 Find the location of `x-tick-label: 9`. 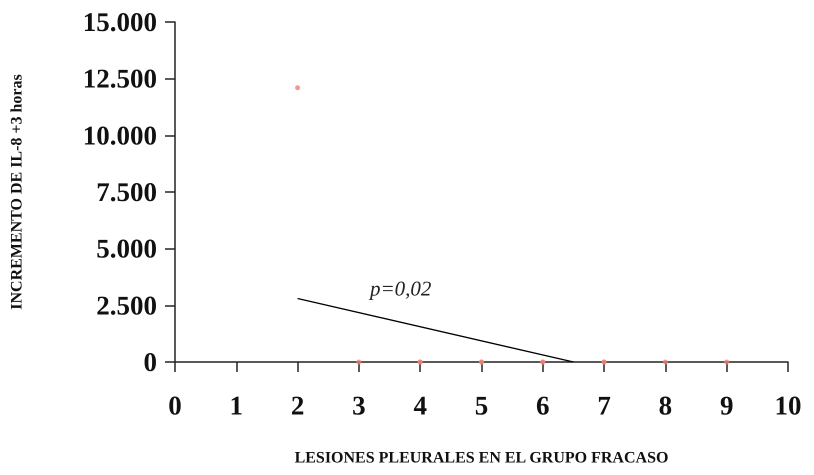

x-tick-label: 9 is located at coordinates (727, 405).